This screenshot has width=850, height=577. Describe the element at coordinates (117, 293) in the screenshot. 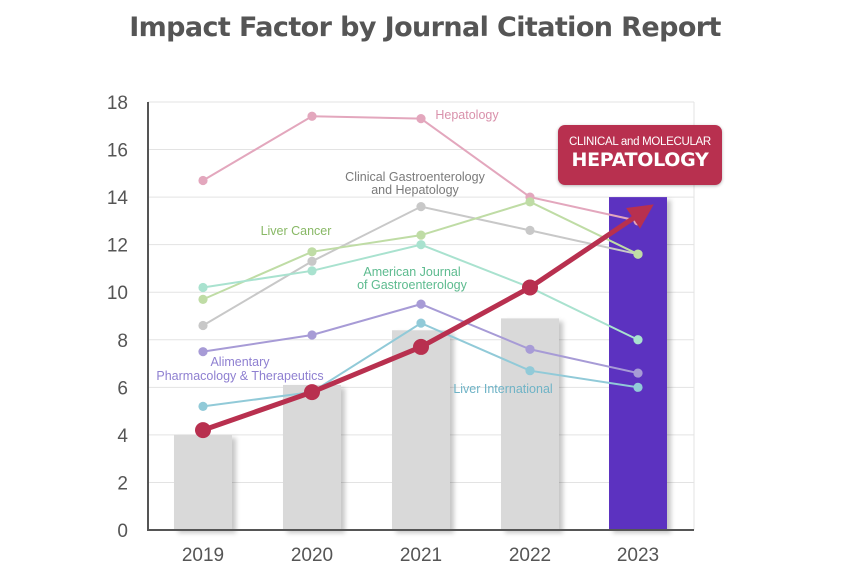

I see `y-tick-label: 10` at that location.